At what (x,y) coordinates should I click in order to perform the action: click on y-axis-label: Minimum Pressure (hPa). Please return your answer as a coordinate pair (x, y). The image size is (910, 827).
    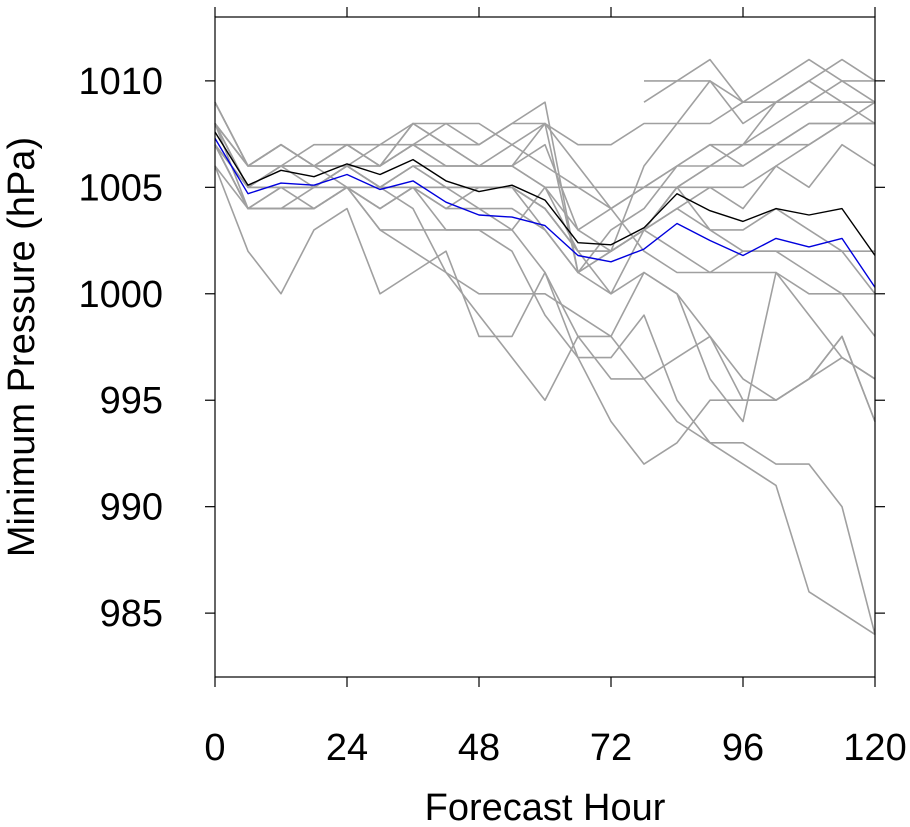
    Looking at the image, I should click on (22, 347).